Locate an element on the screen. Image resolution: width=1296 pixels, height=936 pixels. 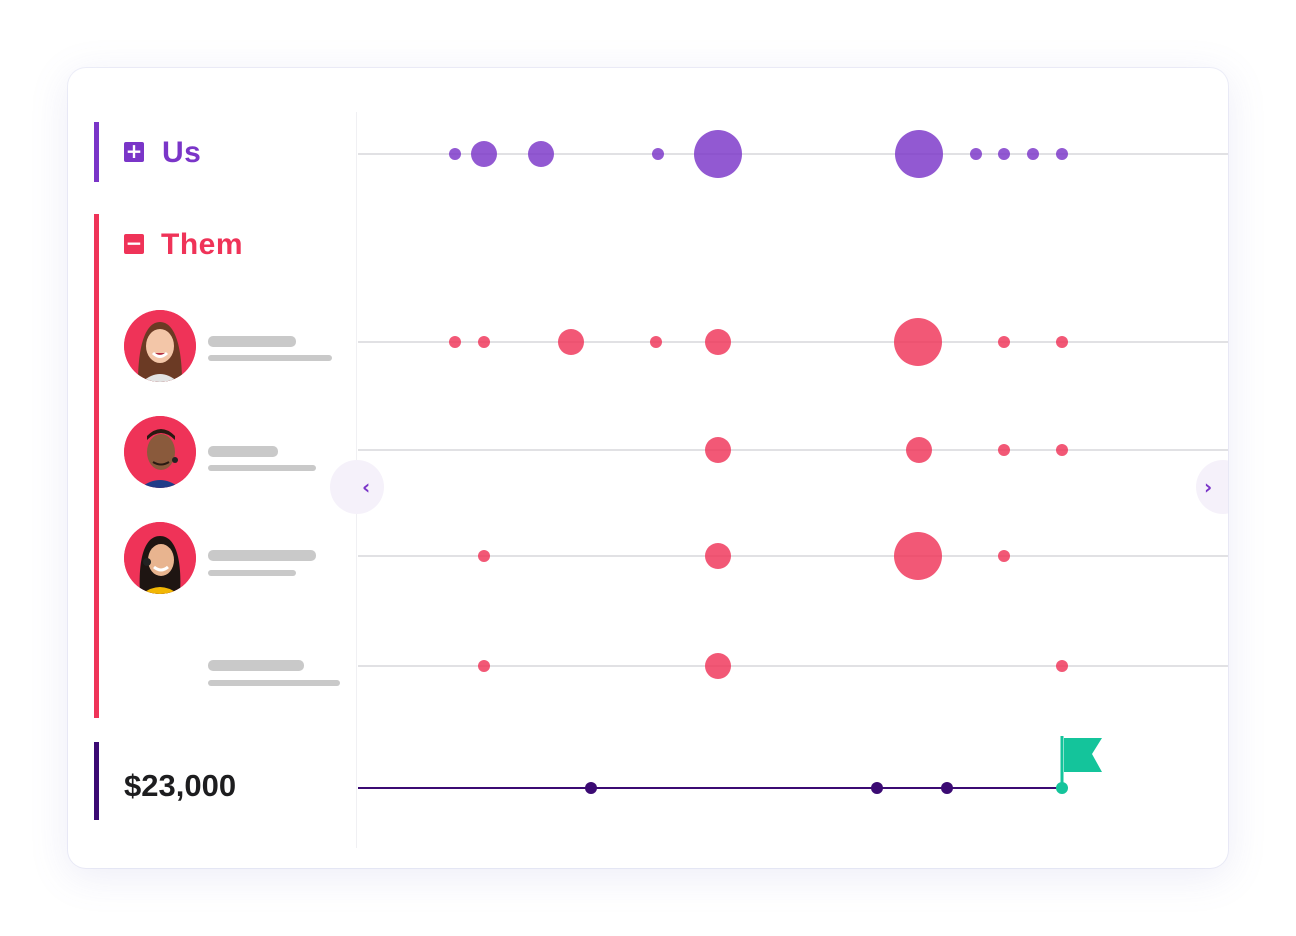
minus-square-icon: − is located at coordinates (134, 243).